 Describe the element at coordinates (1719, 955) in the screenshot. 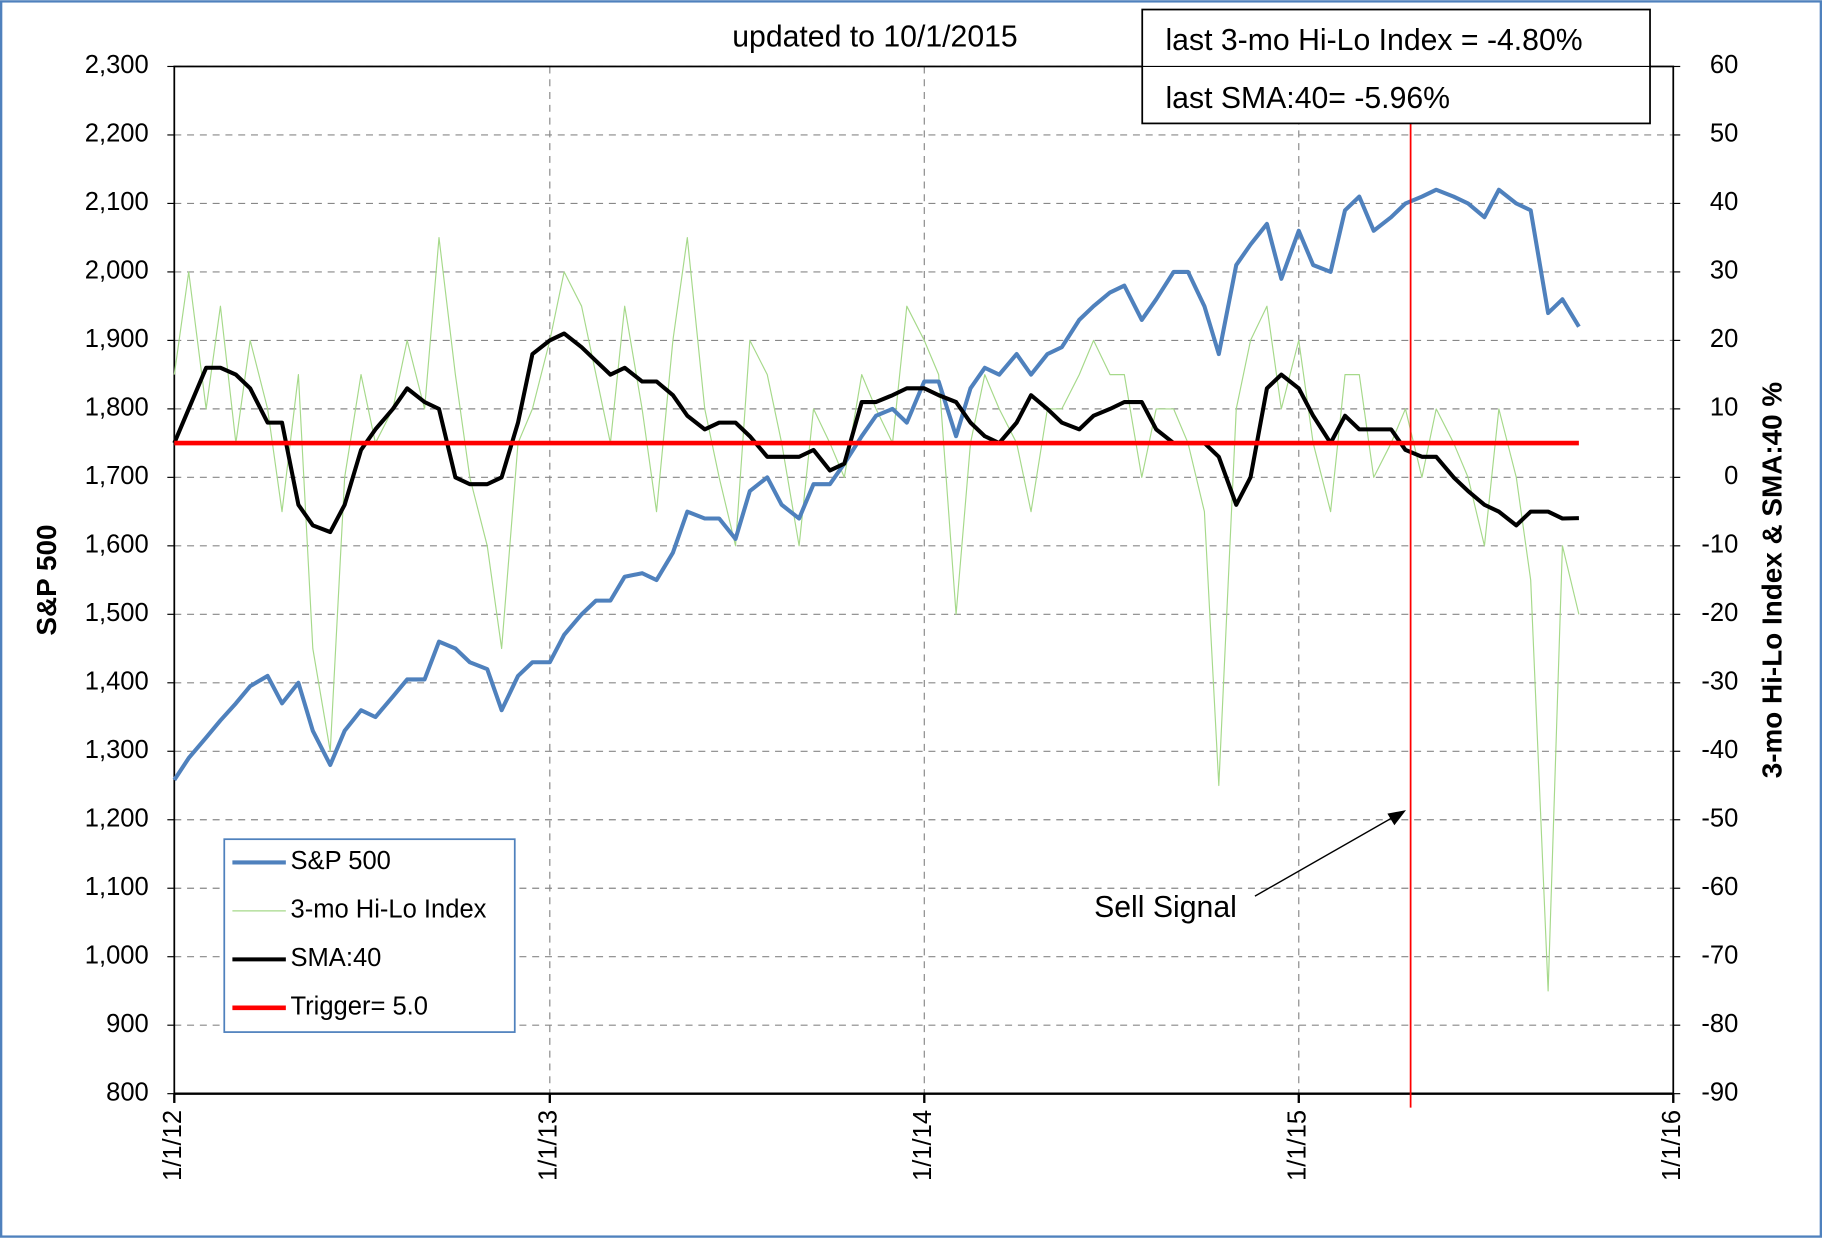

I see `y2-tick-label: -70` at that location.